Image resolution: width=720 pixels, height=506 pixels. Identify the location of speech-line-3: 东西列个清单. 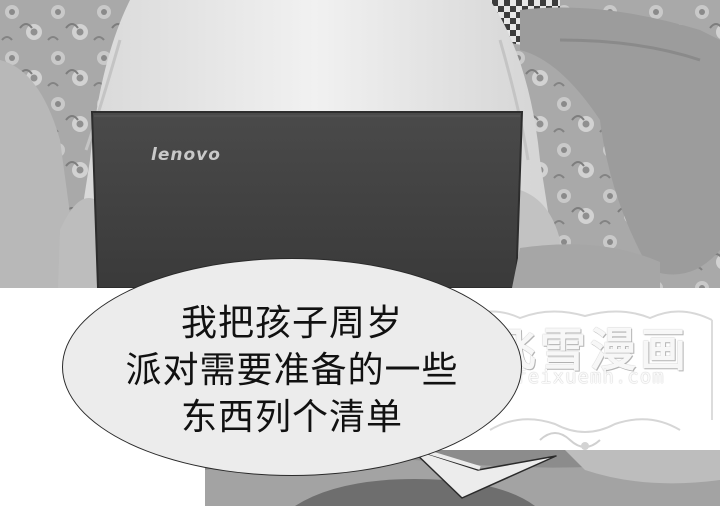
(291, 417).